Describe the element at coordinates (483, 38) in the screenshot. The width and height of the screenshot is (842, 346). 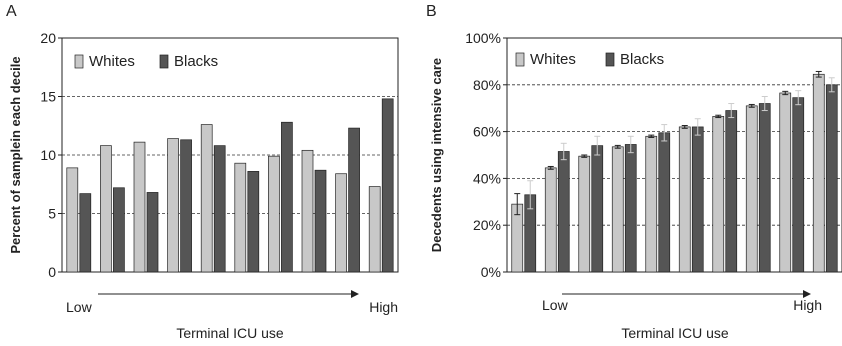
I see `y-tick-label: 100%` at that location.